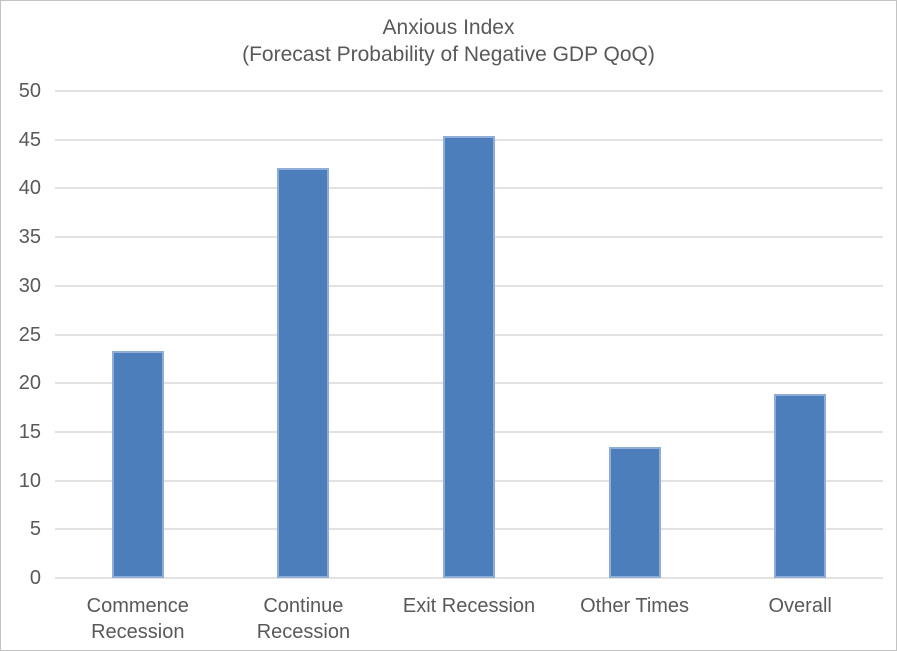 The height and width of the screenshot is (651, 897). Describe the element at coordinates (29, 431) in the screenshot. I see `y-axis-tick-label: 15` at that location.